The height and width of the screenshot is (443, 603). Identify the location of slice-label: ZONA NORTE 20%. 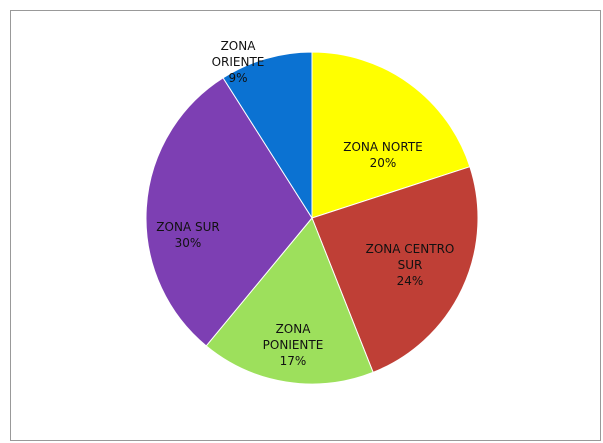
(383, 155).